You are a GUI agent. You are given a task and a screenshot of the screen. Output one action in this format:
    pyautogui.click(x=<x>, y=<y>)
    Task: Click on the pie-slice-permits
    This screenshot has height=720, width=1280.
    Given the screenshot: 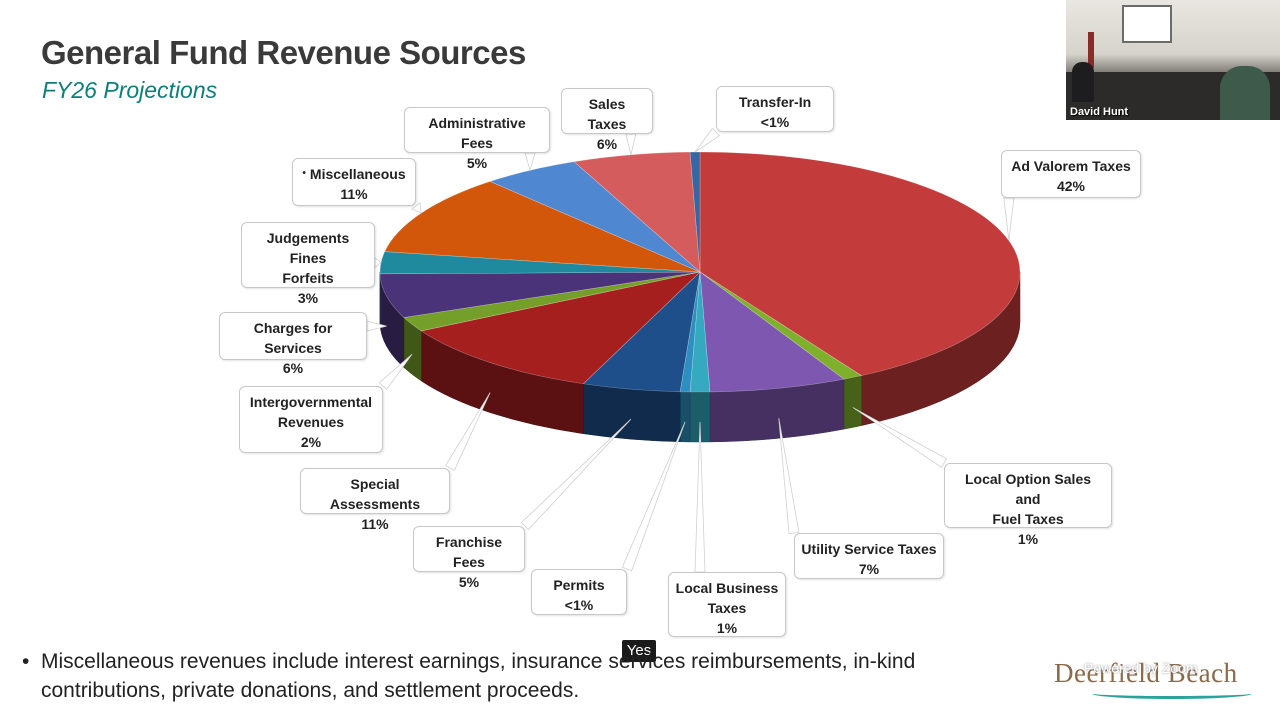 What is the action you would take?
    pyautogui.click(x=690, y=332)
    